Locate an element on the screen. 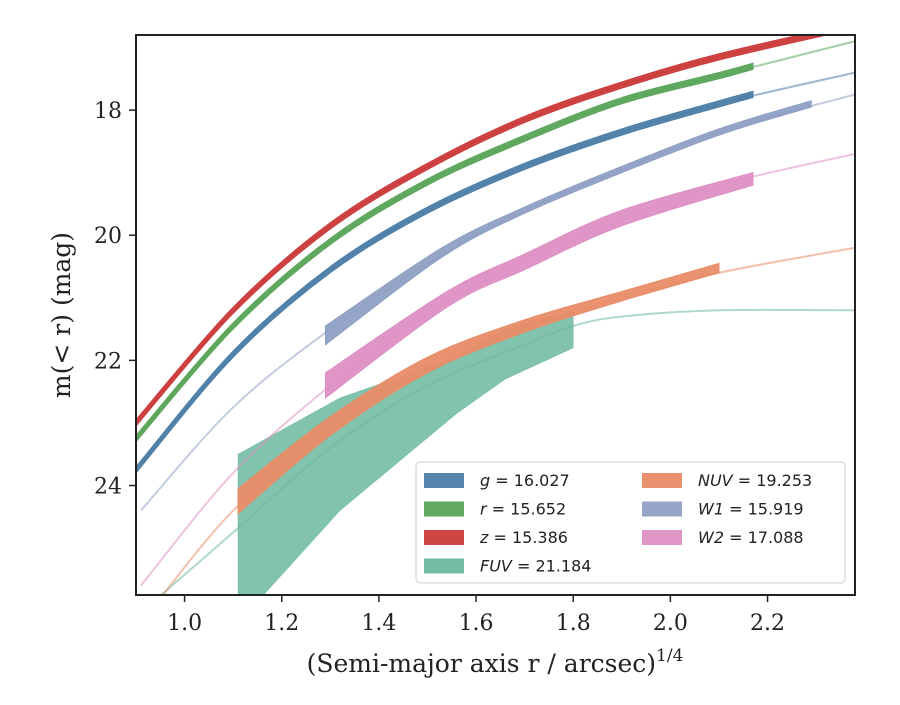 This screenshot has width=900, height=705. legend-box is located at coordinates (630, 522).